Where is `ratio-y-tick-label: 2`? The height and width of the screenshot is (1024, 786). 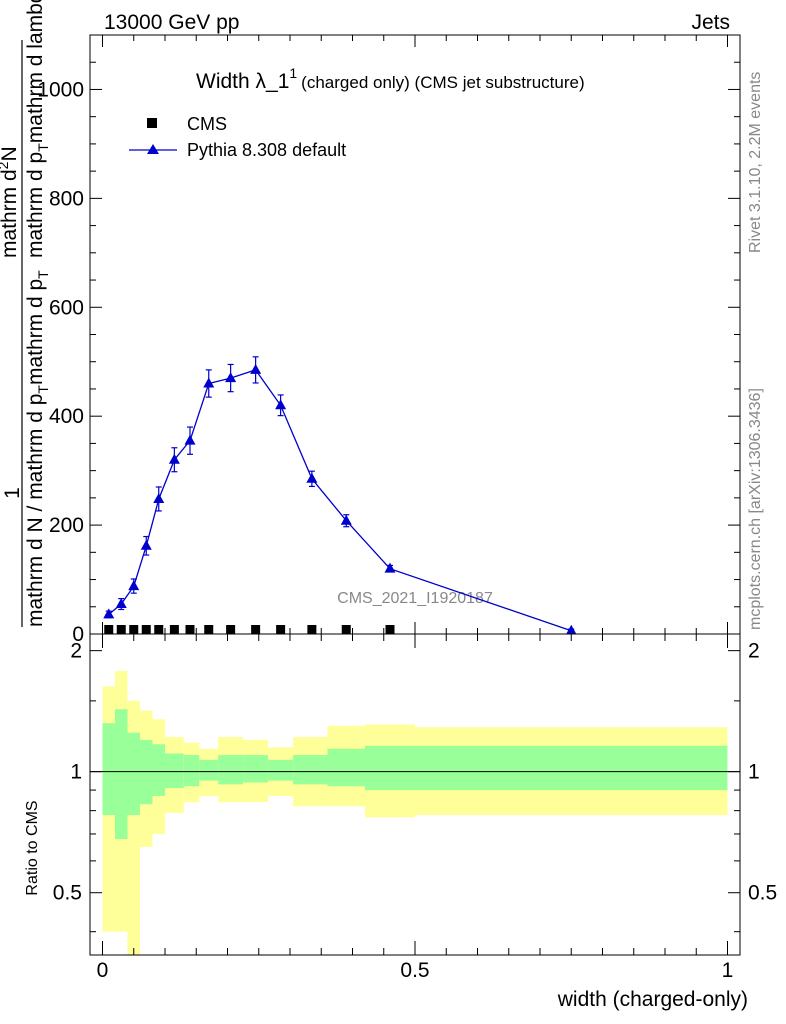
ratio-y-tick-label: 2 is located at coordinates (76, 651).